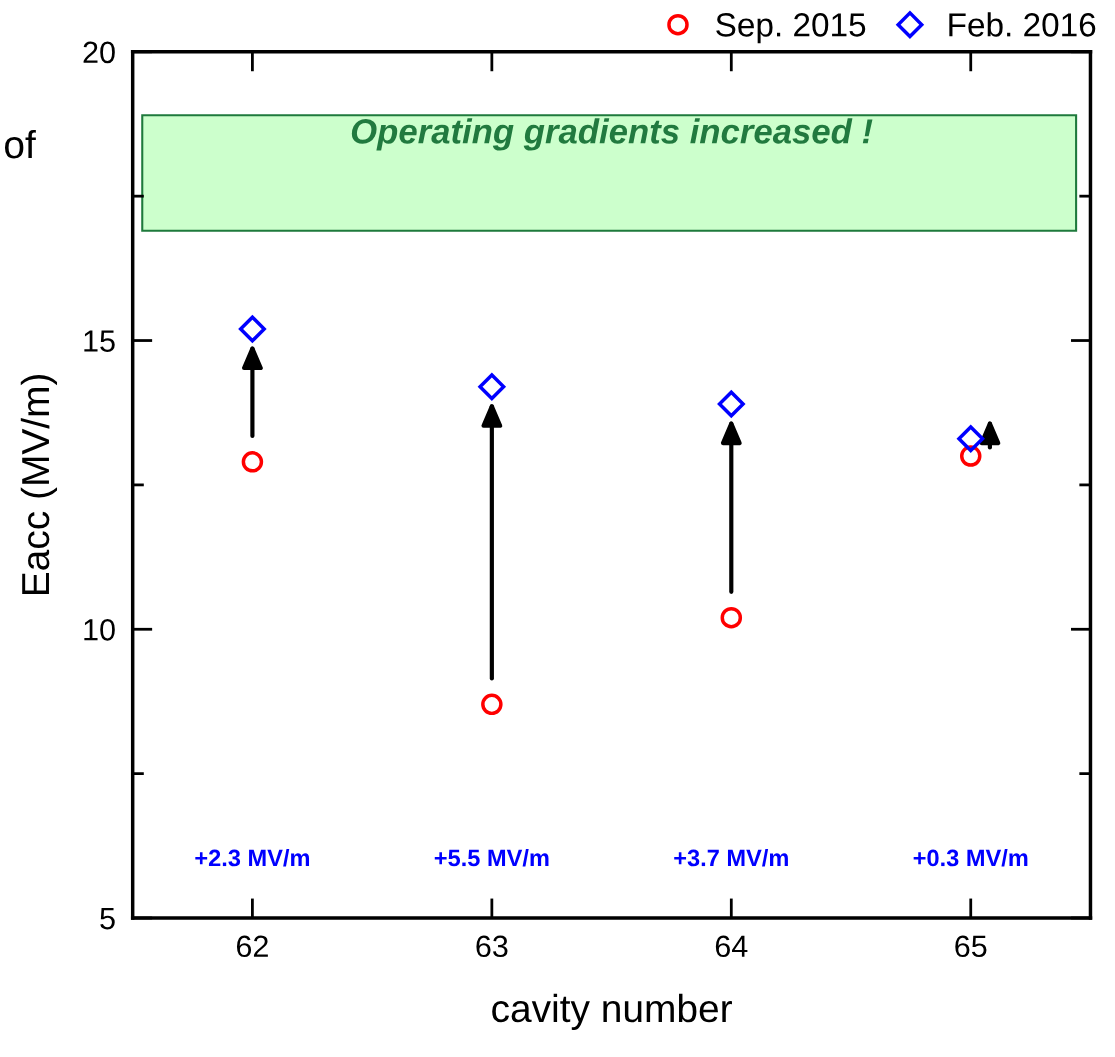 The image size is (1115, 1057). I want to click on legend-label: Sep. 2015, so click(791, 28).